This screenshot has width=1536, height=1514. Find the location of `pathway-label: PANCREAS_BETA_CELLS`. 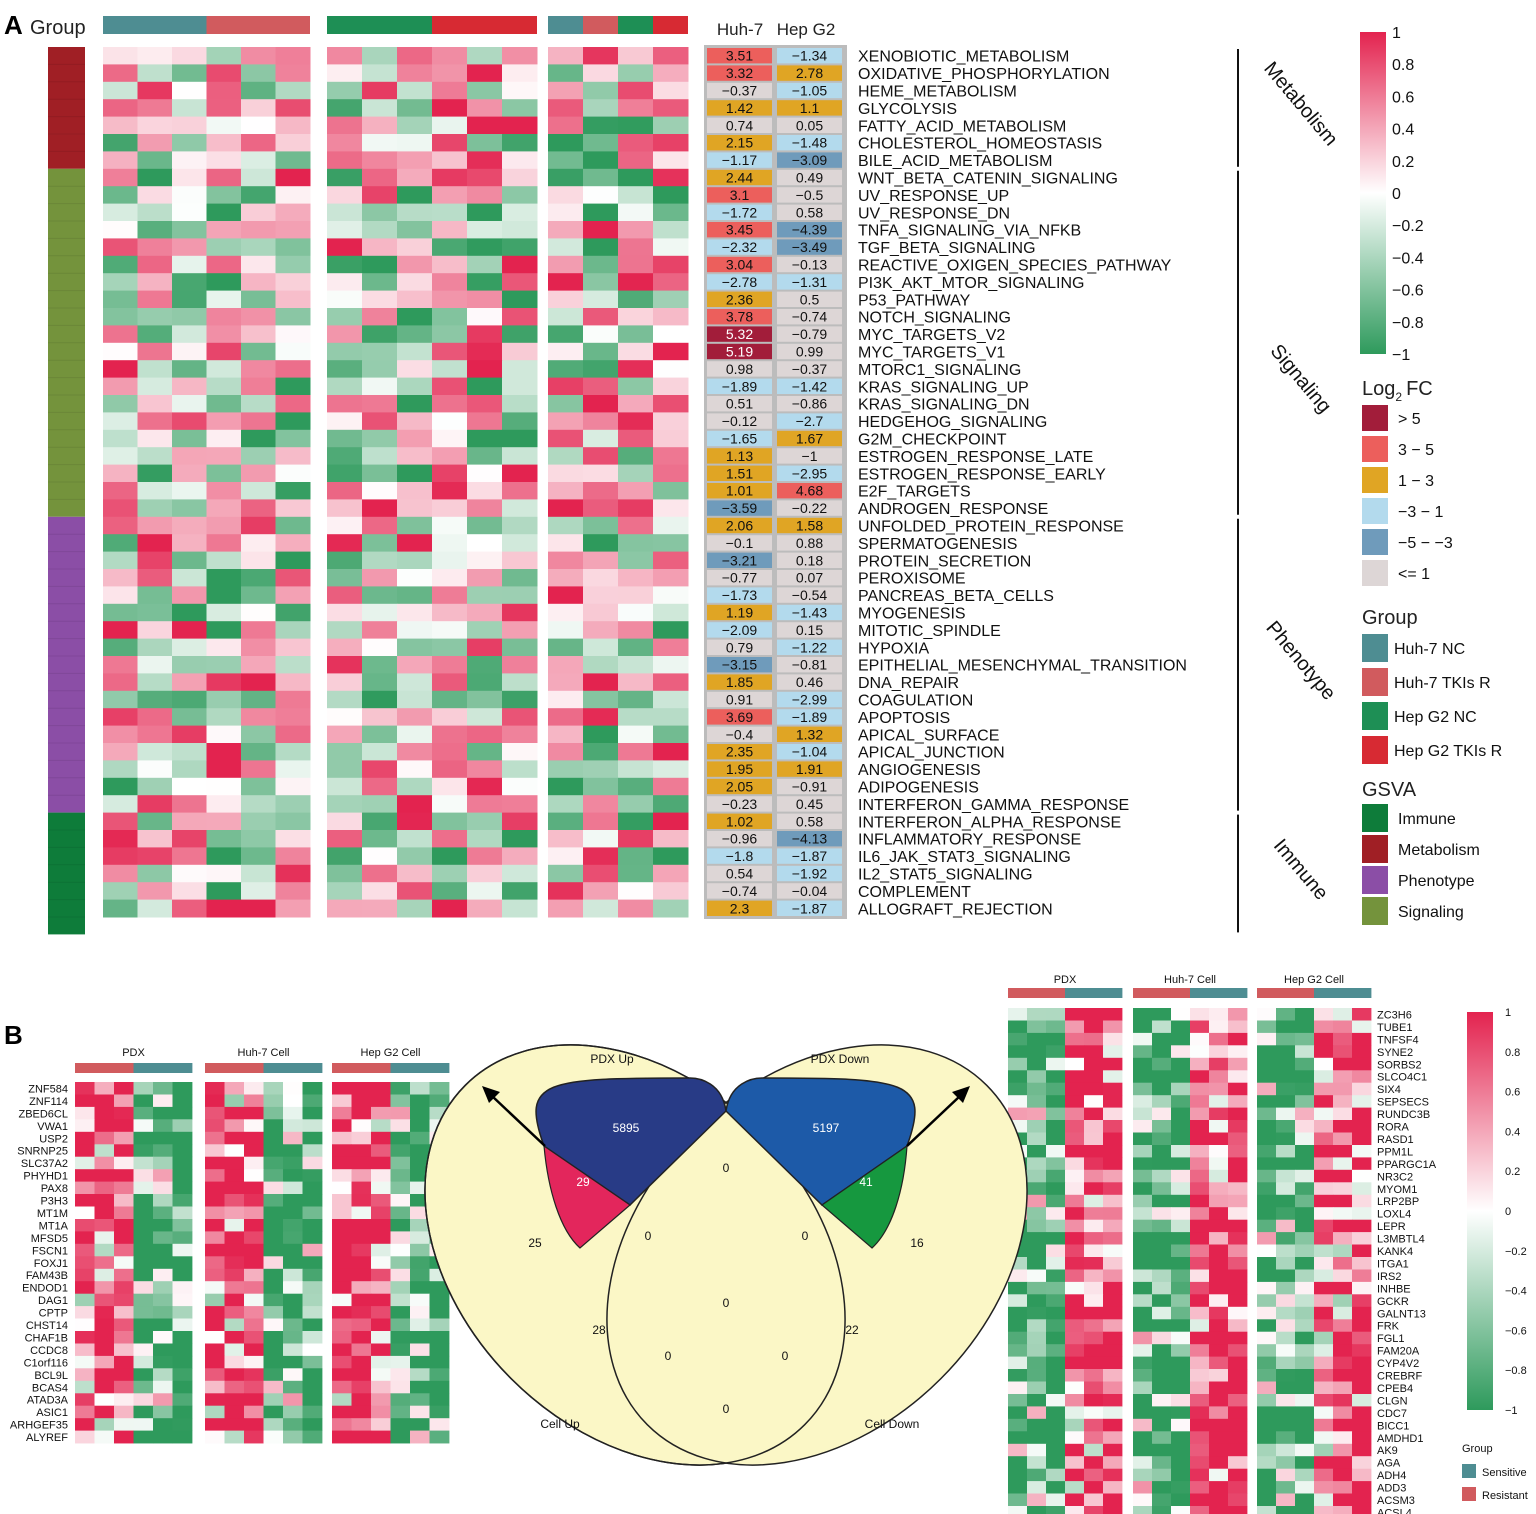

pathway-label: PANCREAS_BETA_CELLS is located at coordinates (956, 596).